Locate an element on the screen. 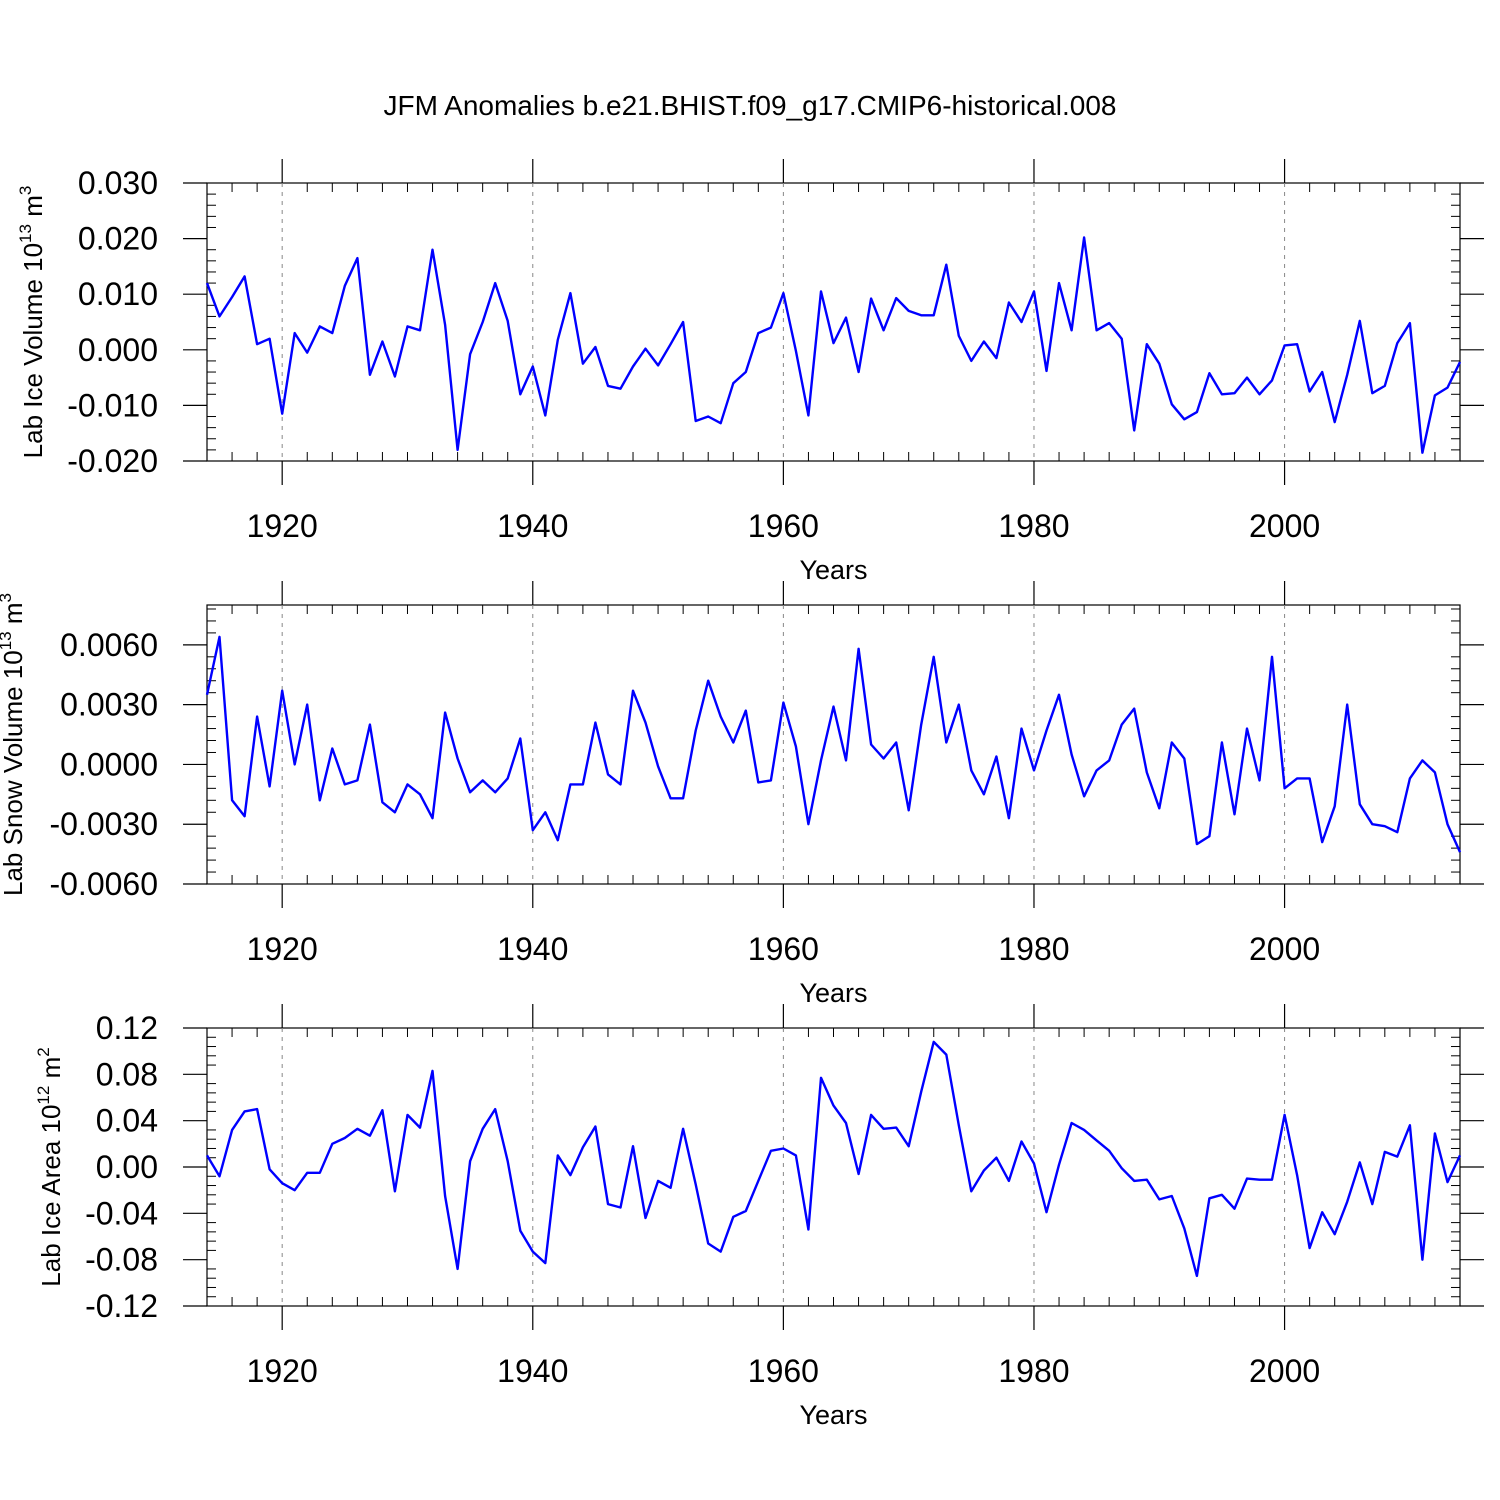  y-tick-label: 0.0060 is located at coordinates (109, 645).